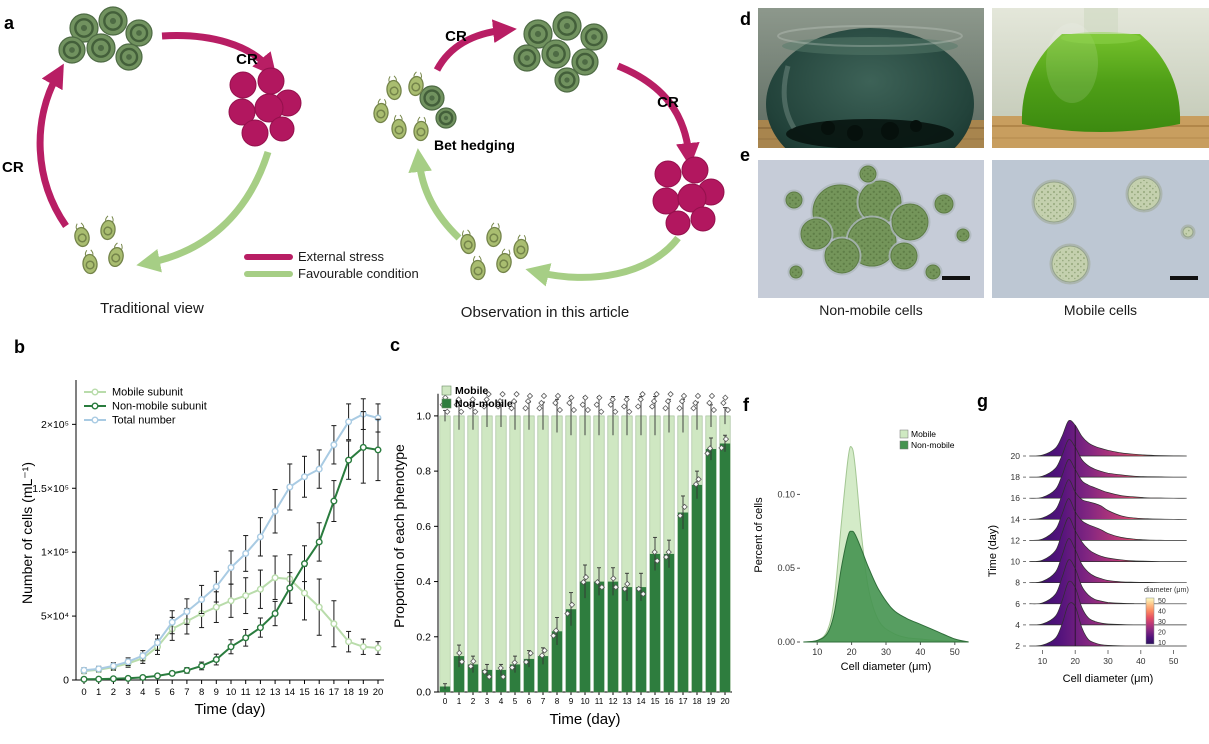 The image size is (1209, 744). Describe the element at coordinates (157, 692) in the screenshot. I see `text-label: 5` at that location.